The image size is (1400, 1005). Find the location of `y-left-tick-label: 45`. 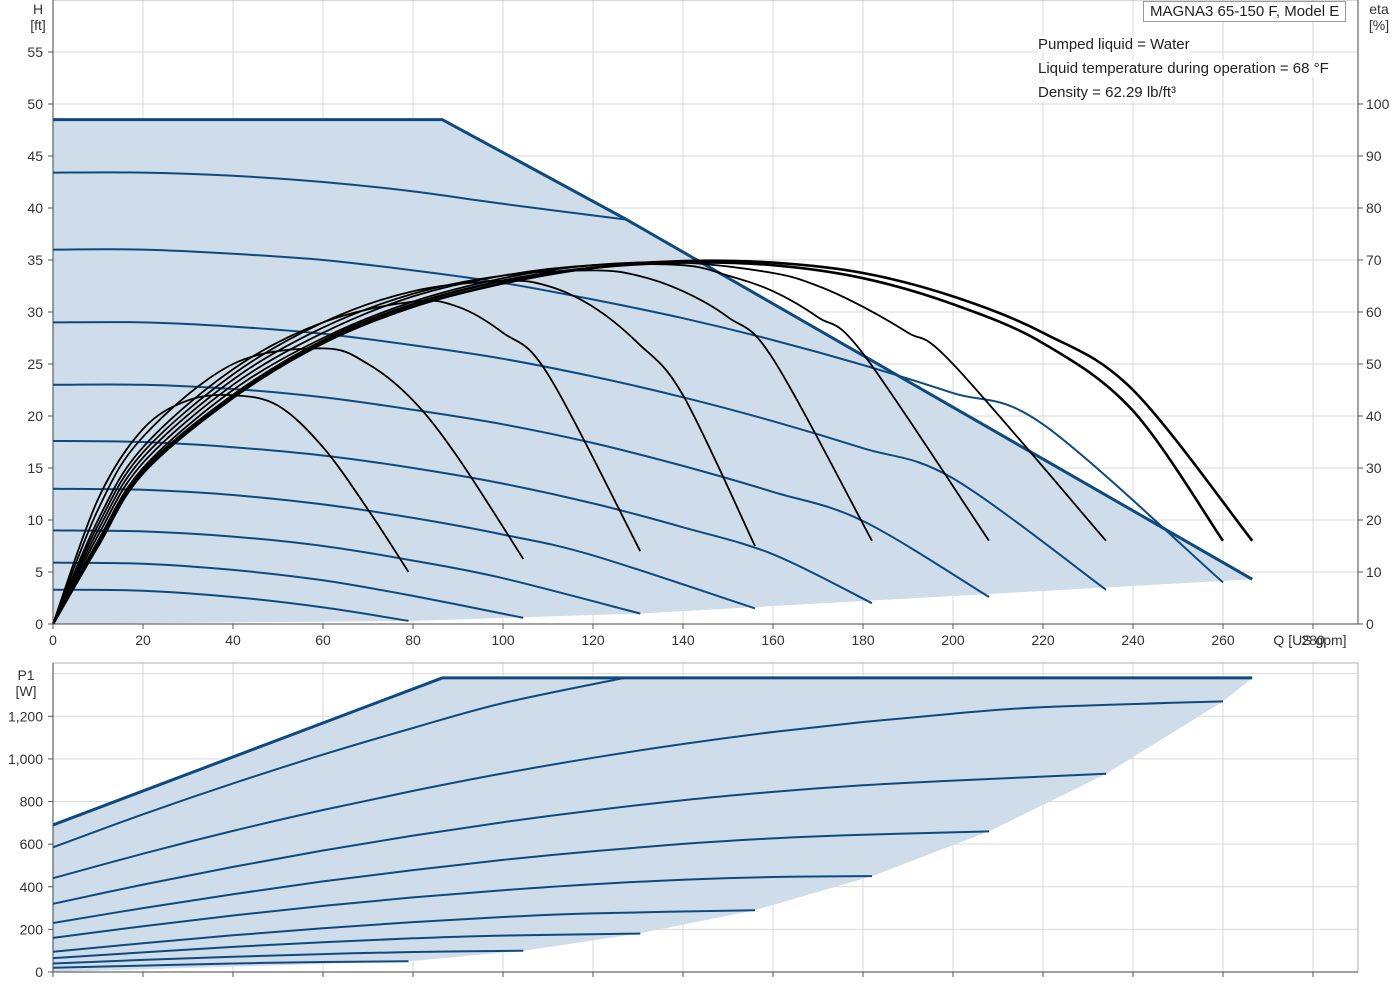

y-left-tick-label: 45 is located at coordinates (35, 156).